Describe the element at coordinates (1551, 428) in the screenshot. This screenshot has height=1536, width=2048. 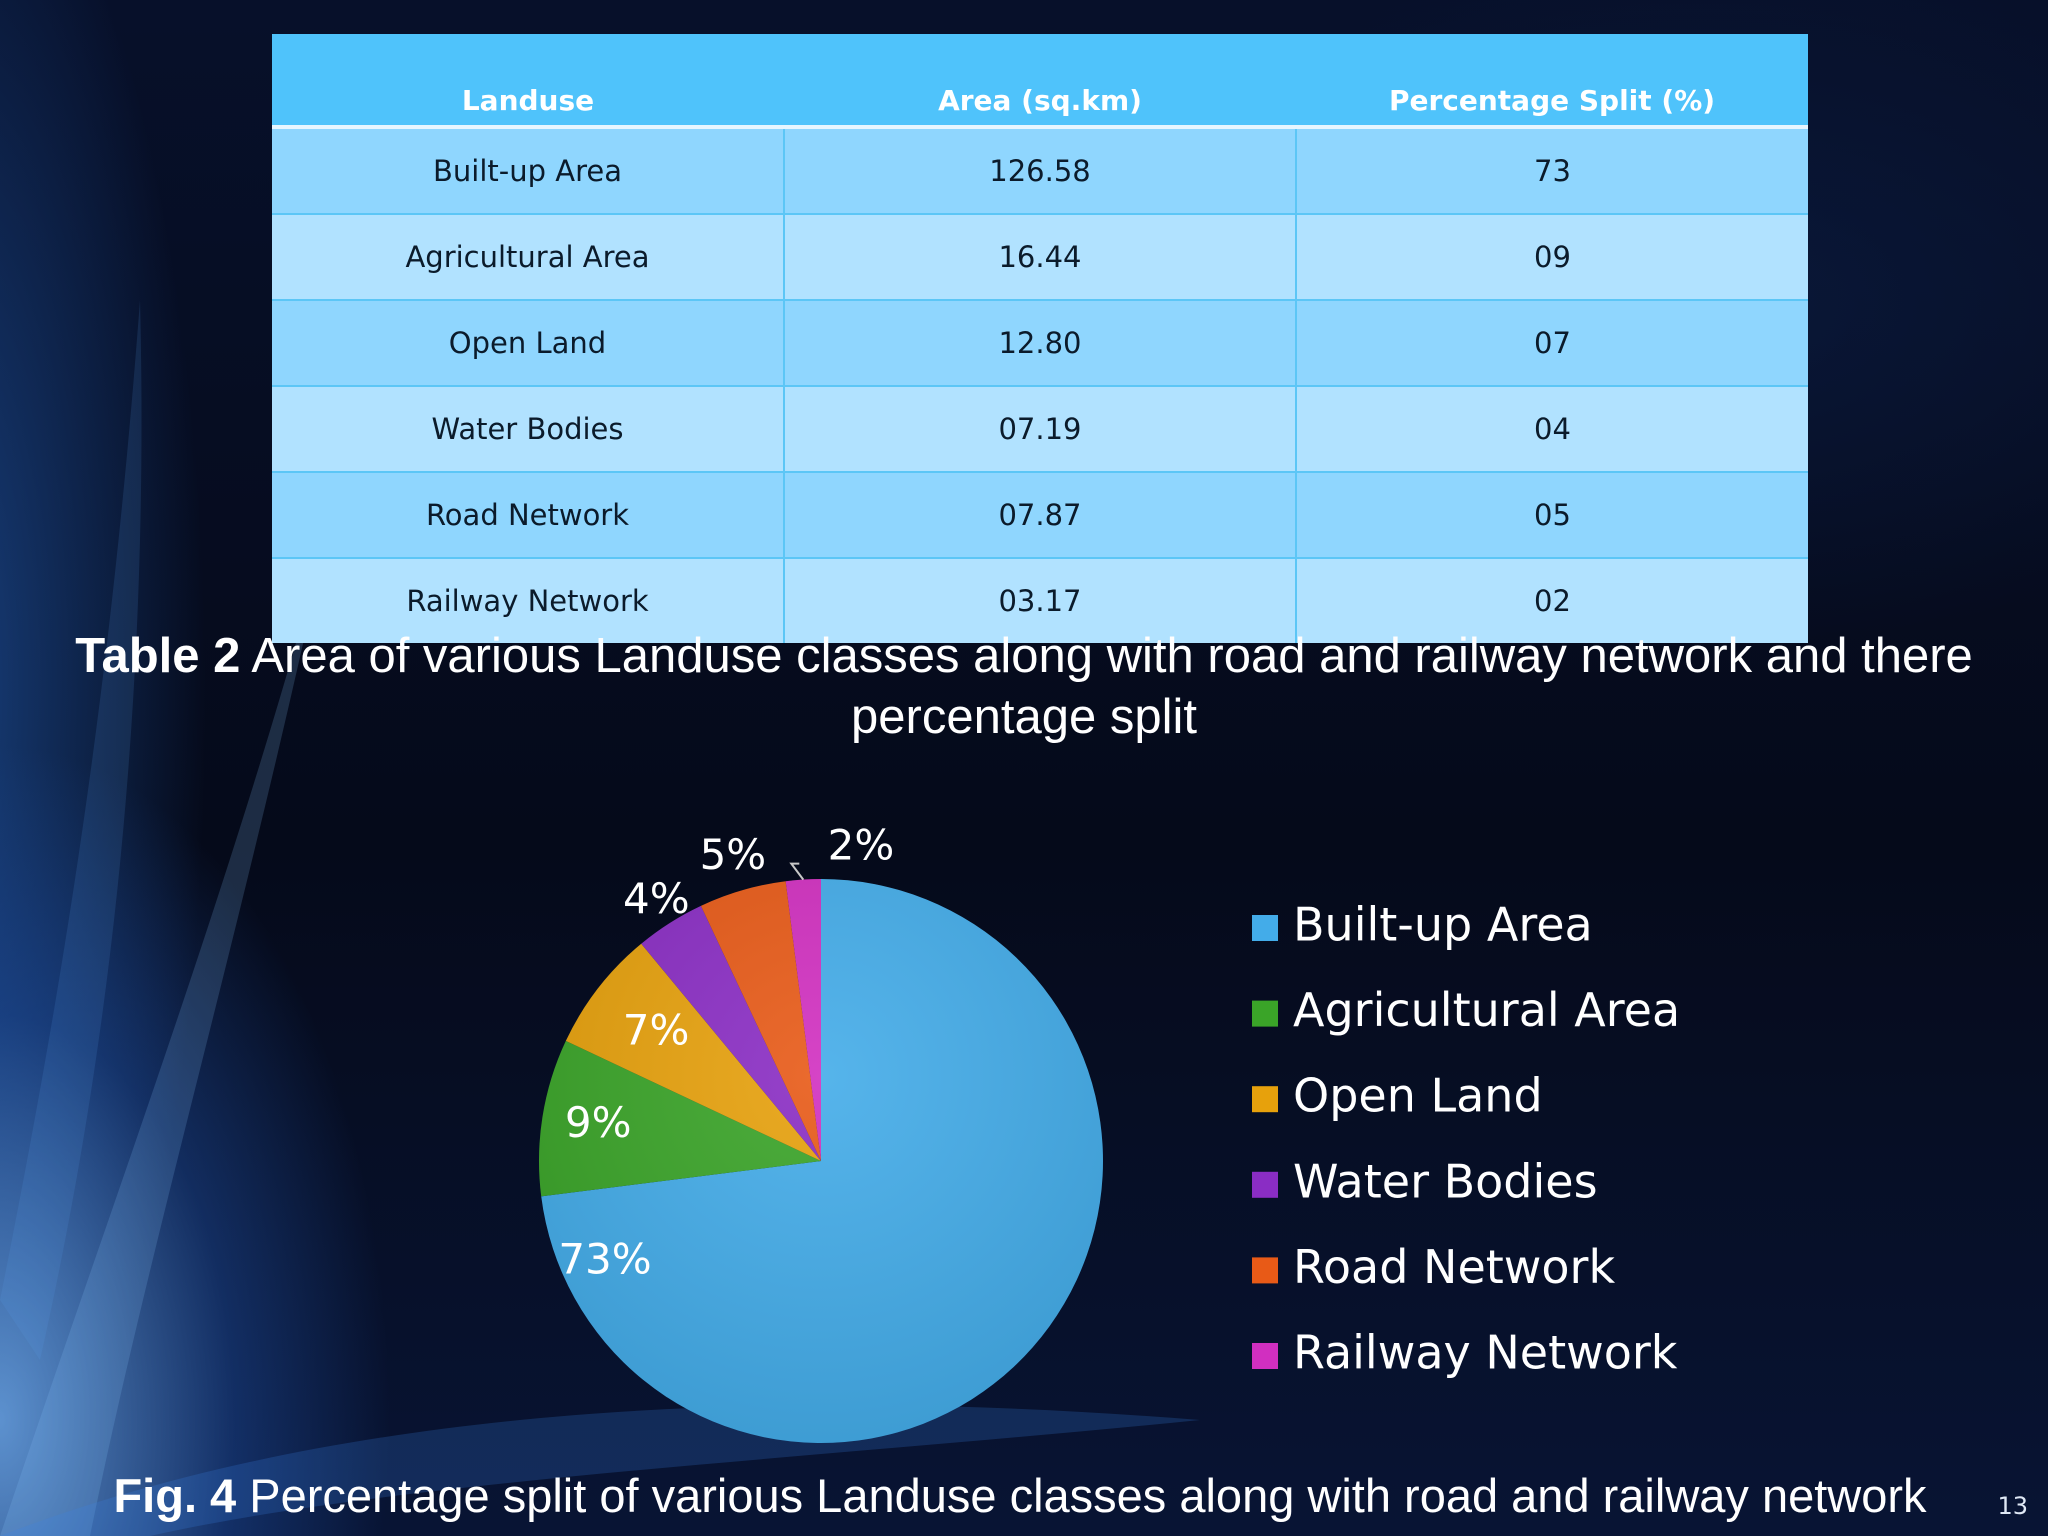
I see `cell-percent: 04` at that location.